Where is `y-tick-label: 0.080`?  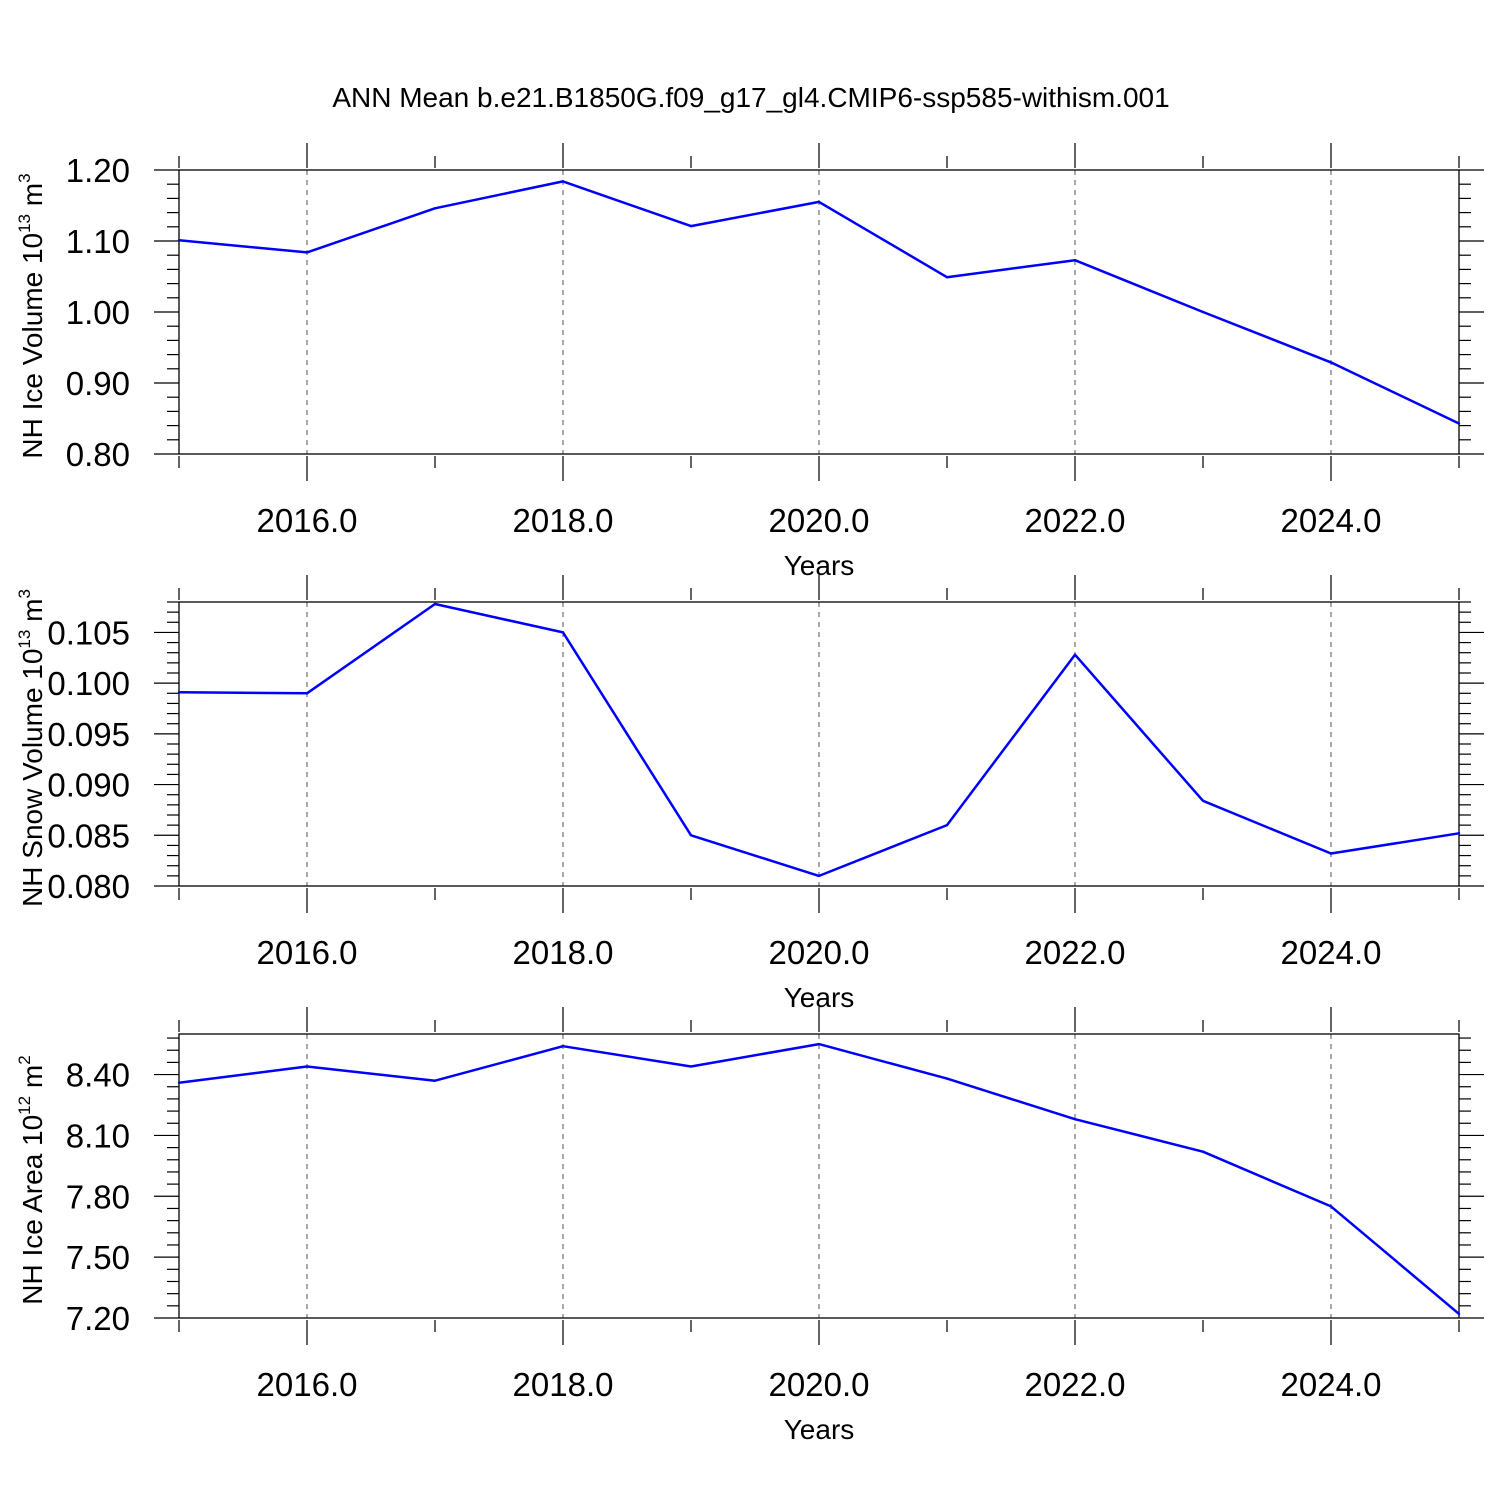
y-tick-label: 0.080 is located at coordinates (88, 886).